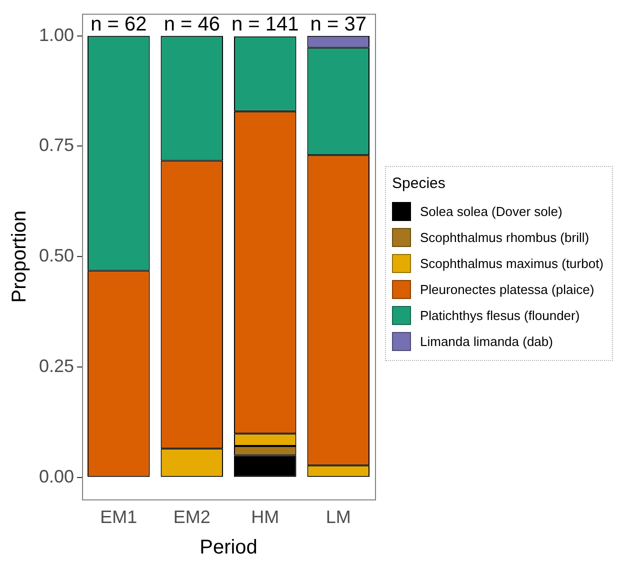  Describe the element at coordinates (56, 256) in the screenshot. I see `y-tick-label: 0.50` at that location.